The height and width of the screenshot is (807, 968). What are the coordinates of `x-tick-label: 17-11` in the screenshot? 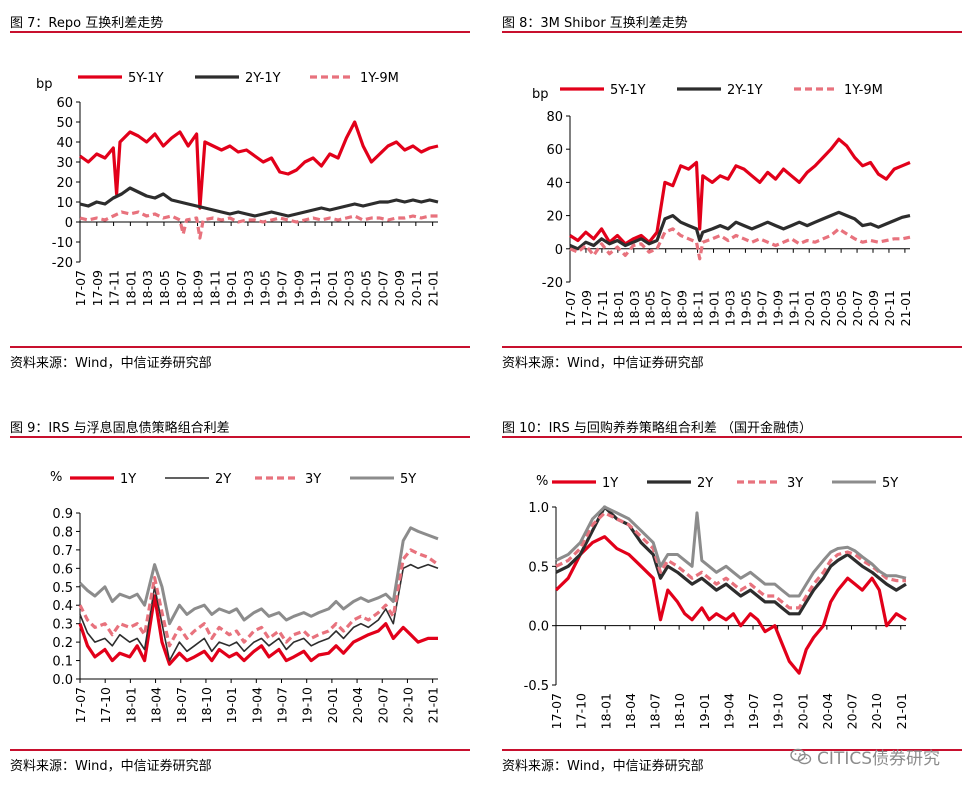 It's located at (602, 308).